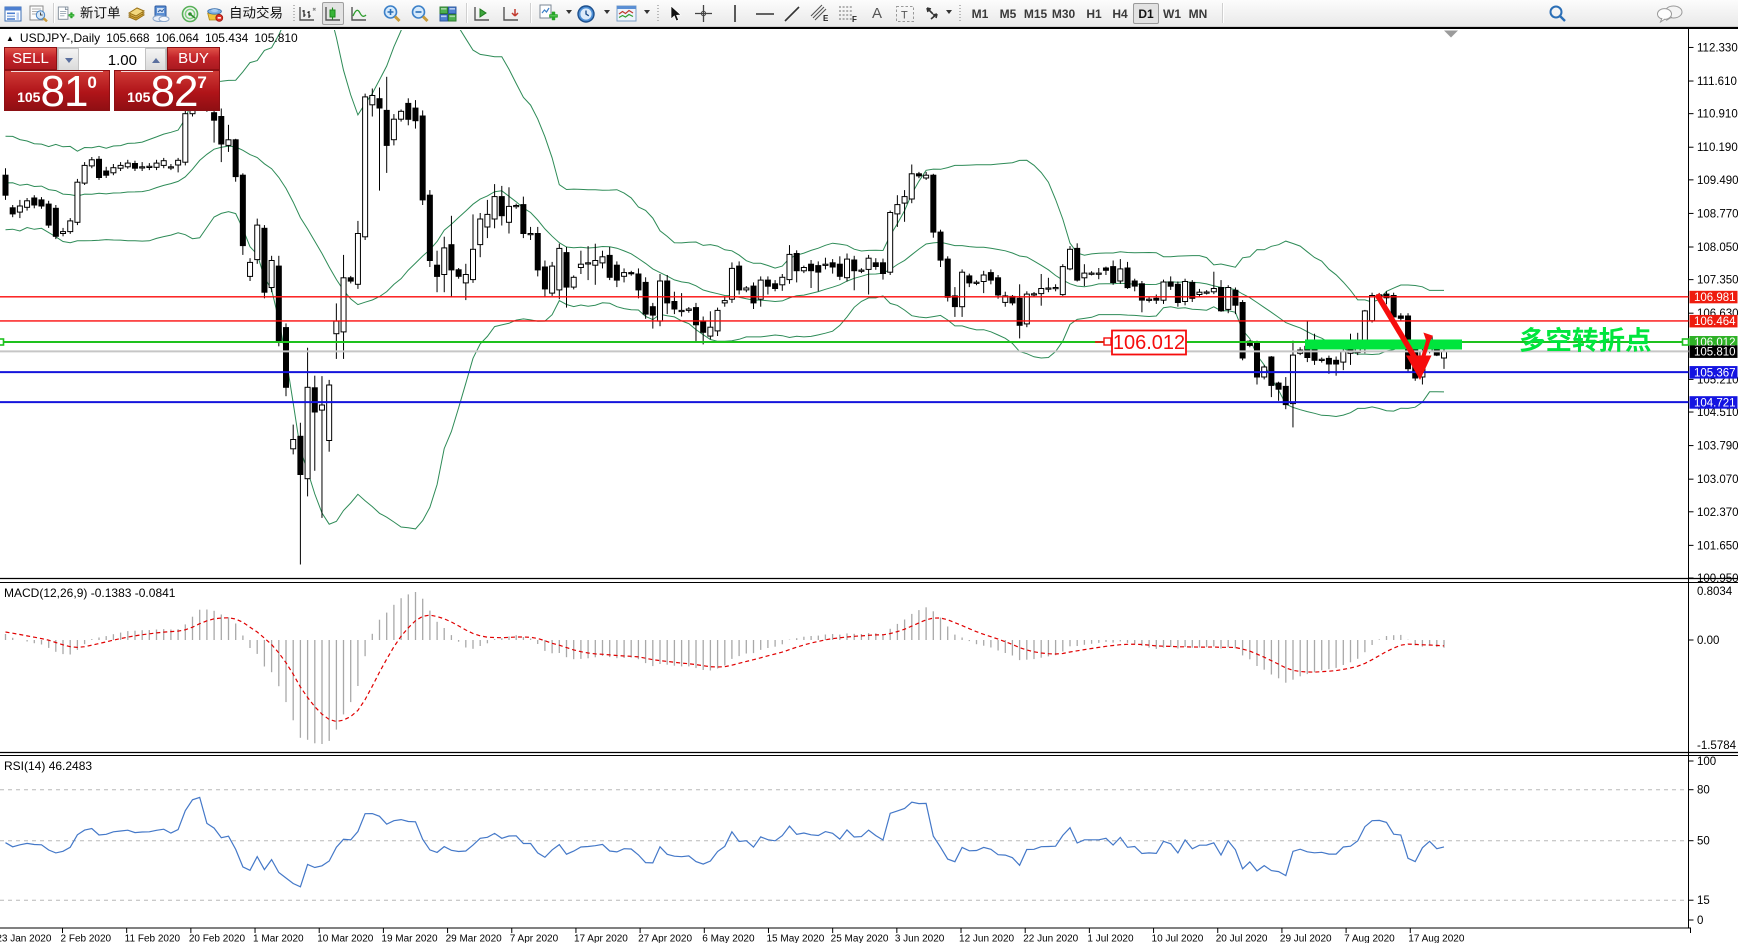  I want to click on templates-icon, so click(626, 13).